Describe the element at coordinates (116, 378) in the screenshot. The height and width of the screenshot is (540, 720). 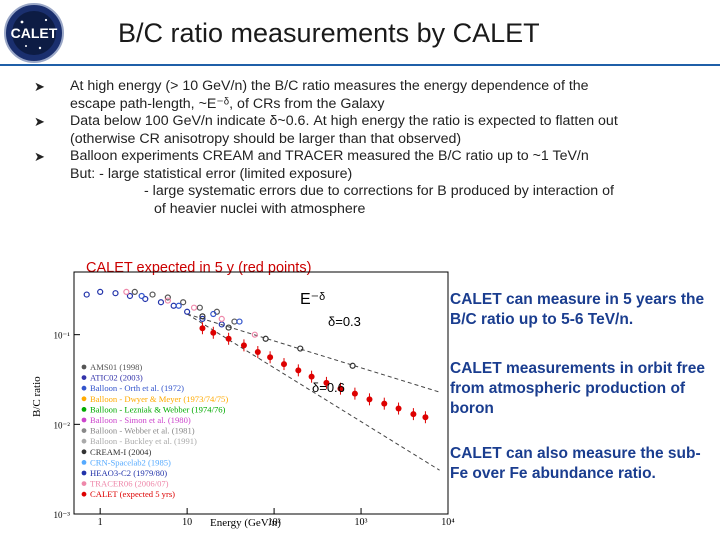
I see `legend-label: ATIC02 (2003)` at that location.